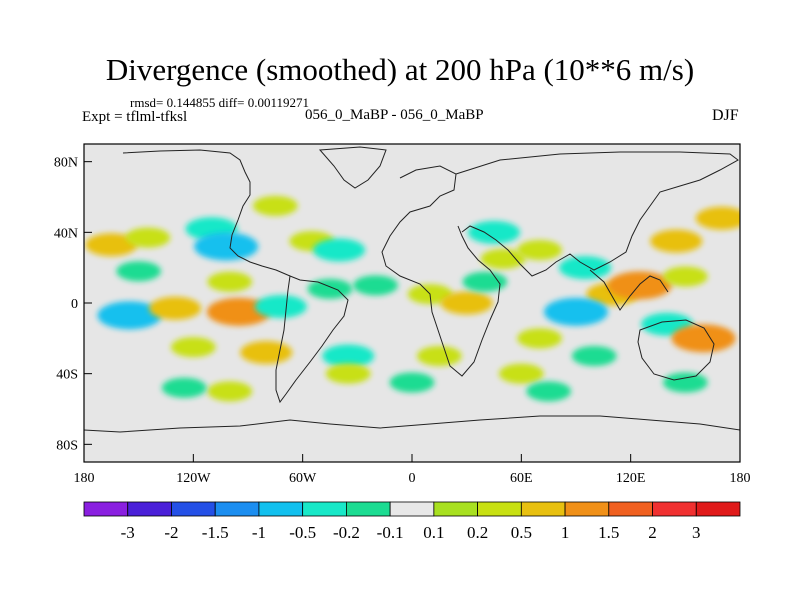 The width and height of the screenshot is (800, 600). Describe the element at coordinates (219, 102) in the screenshot. I see `rmsd-diff-stats: rmsd= 0.144855 diff= 0.00119271` at that location.